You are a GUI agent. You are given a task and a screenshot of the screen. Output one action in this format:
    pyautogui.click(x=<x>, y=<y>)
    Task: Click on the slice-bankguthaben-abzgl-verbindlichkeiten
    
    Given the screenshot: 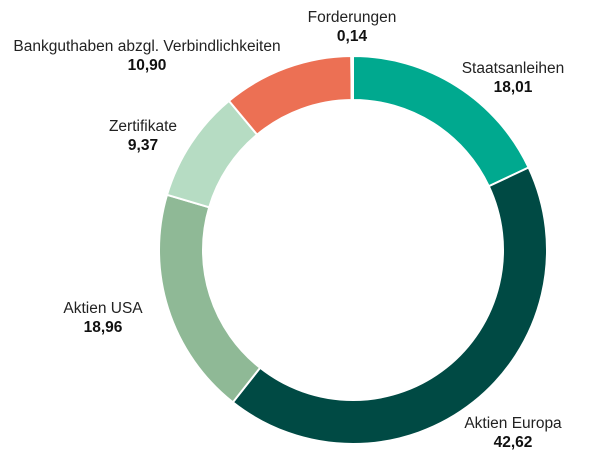 What is the action you would take?
    pyautogui.click(x=290, y=95)
    